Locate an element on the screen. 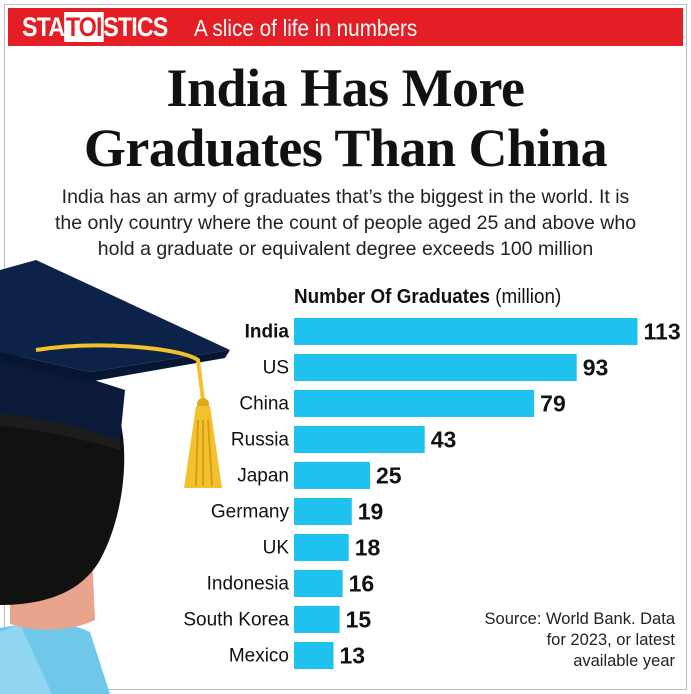  bar-indonesia is located at coordinates (318, 583).